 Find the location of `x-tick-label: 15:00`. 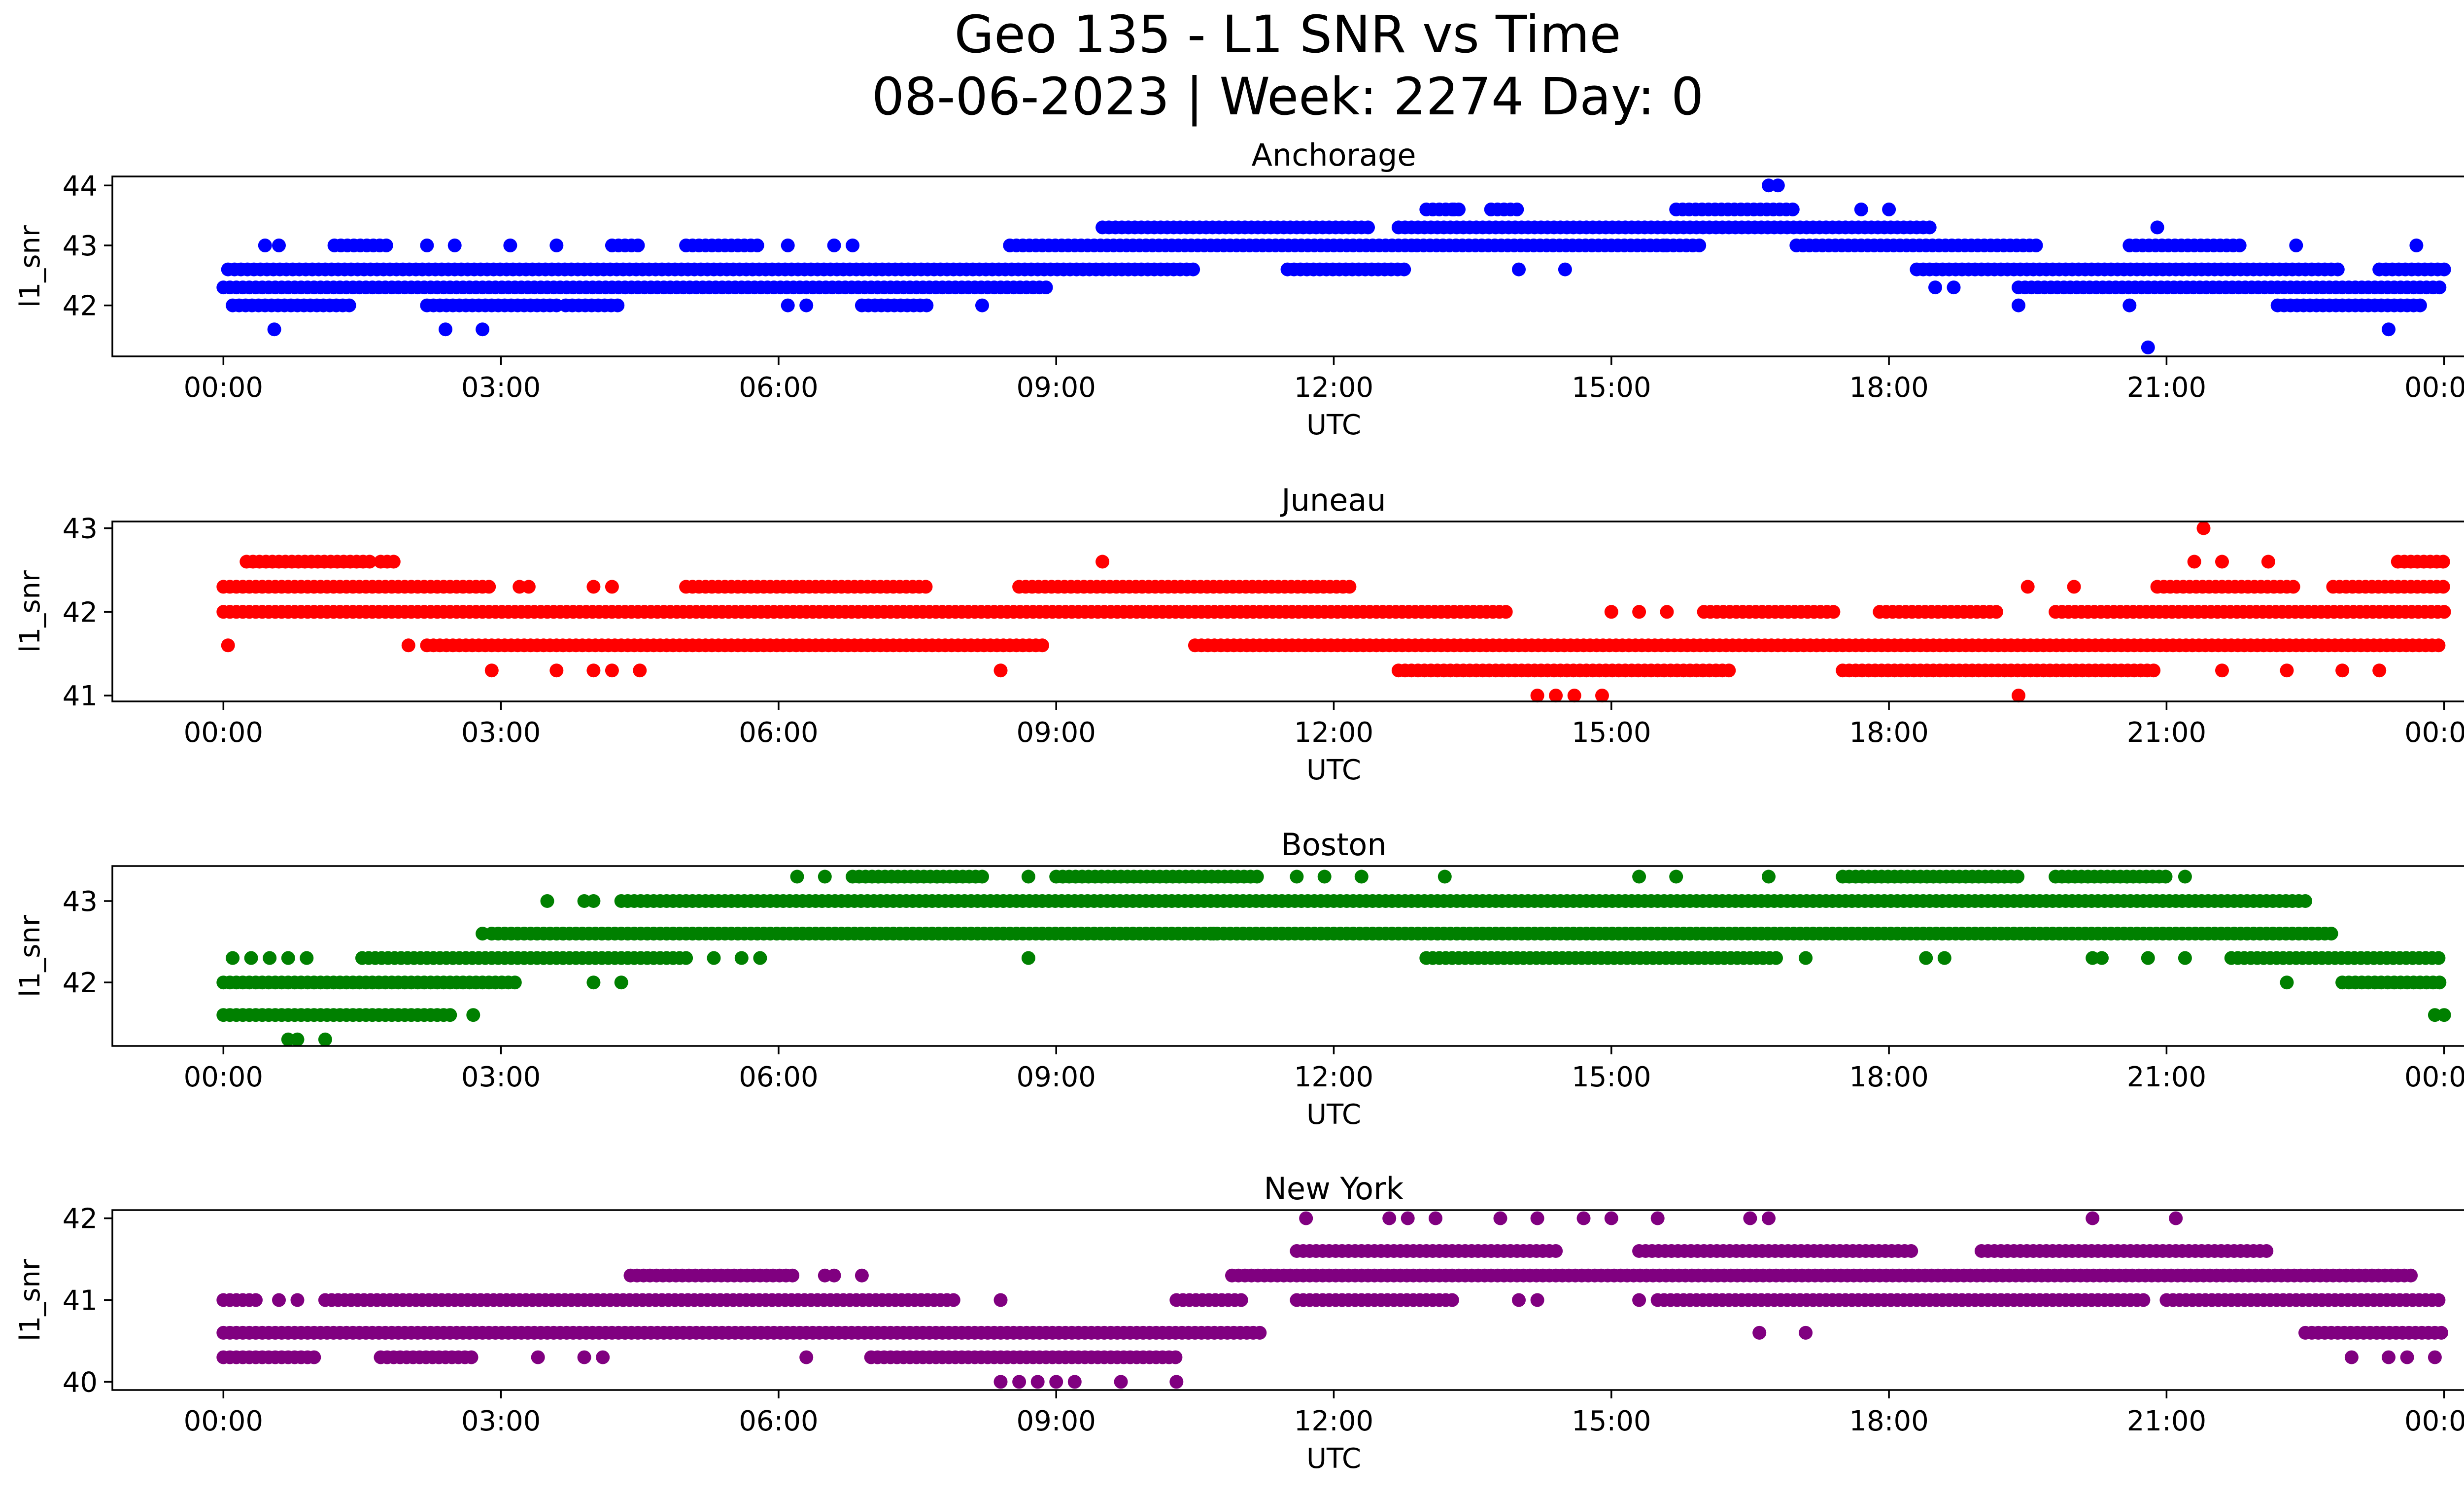

x-tick-label: 15:00 is located at coordinates (1611, 733).